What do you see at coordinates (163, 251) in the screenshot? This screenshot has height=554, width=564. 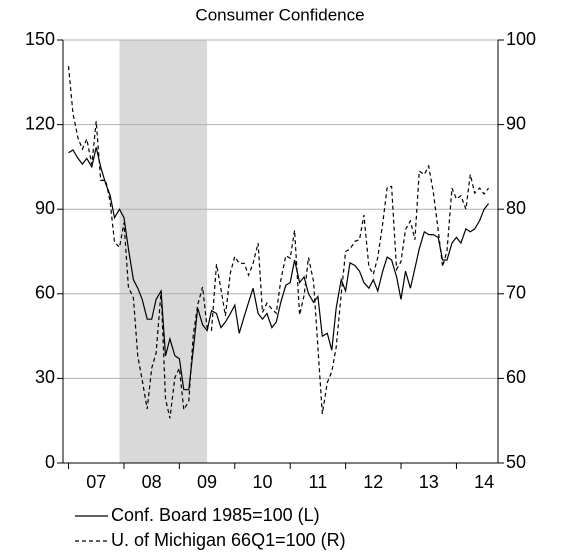 I see `recession-shade` at bounding box center [163, 251].